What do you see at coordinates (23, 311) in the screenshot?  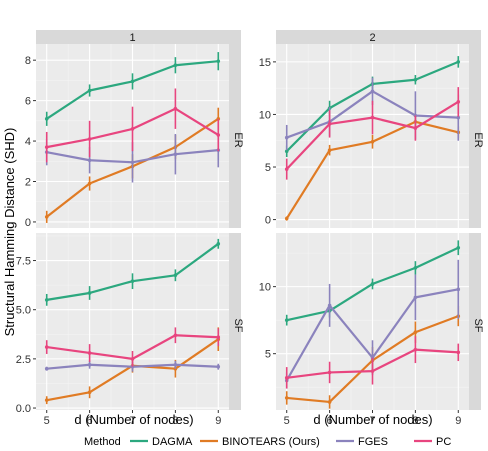 I see `y-tick-label: 5.0` at bounding box center [23, 311].